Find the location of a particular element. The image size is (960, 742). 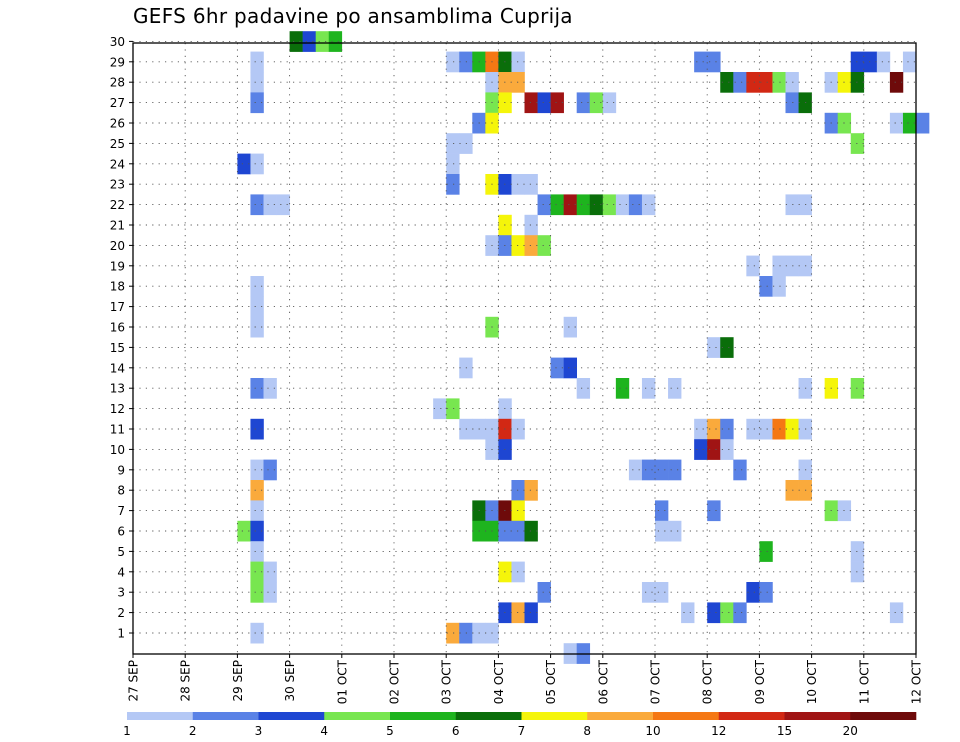

y-tick-label: 22 is located at coordinates (117, 205).